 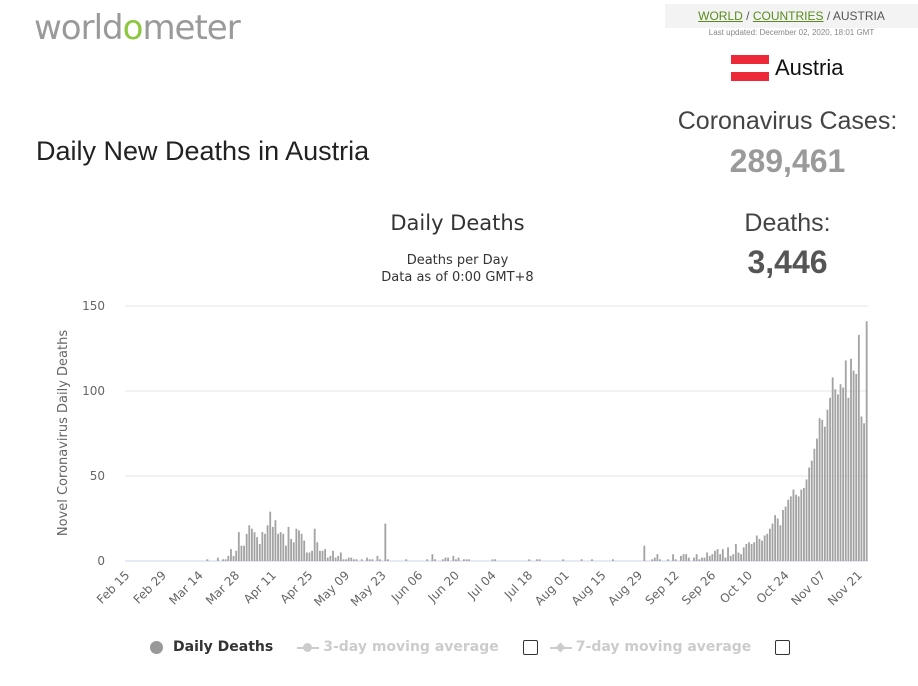 What do you see at coordinates (560, 647) in the screenshot?
I see `diamond-line-marker-icon` at bounding box center [560, 647].